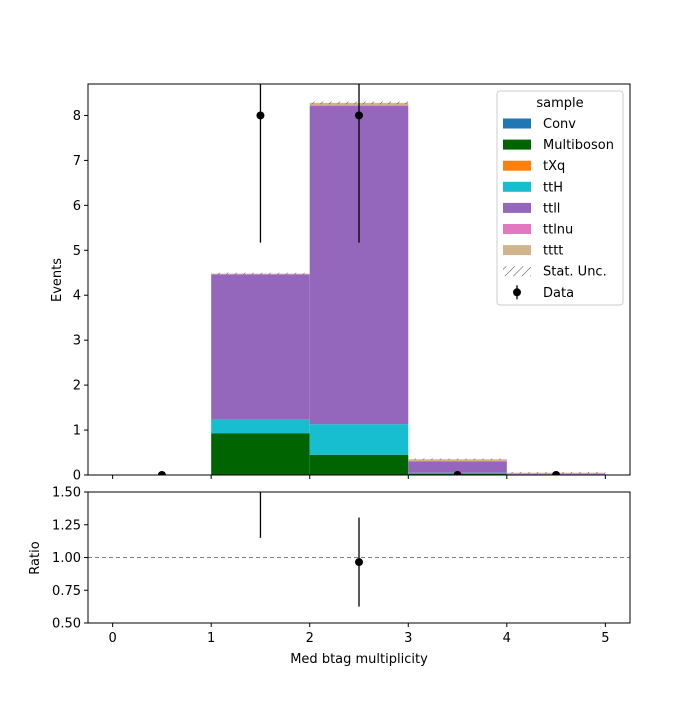 This screenshot has width=700, height=704. Describe the element at coordinates (77, 116) in the screenshot. I see `y-tick-label: 8` at that location.